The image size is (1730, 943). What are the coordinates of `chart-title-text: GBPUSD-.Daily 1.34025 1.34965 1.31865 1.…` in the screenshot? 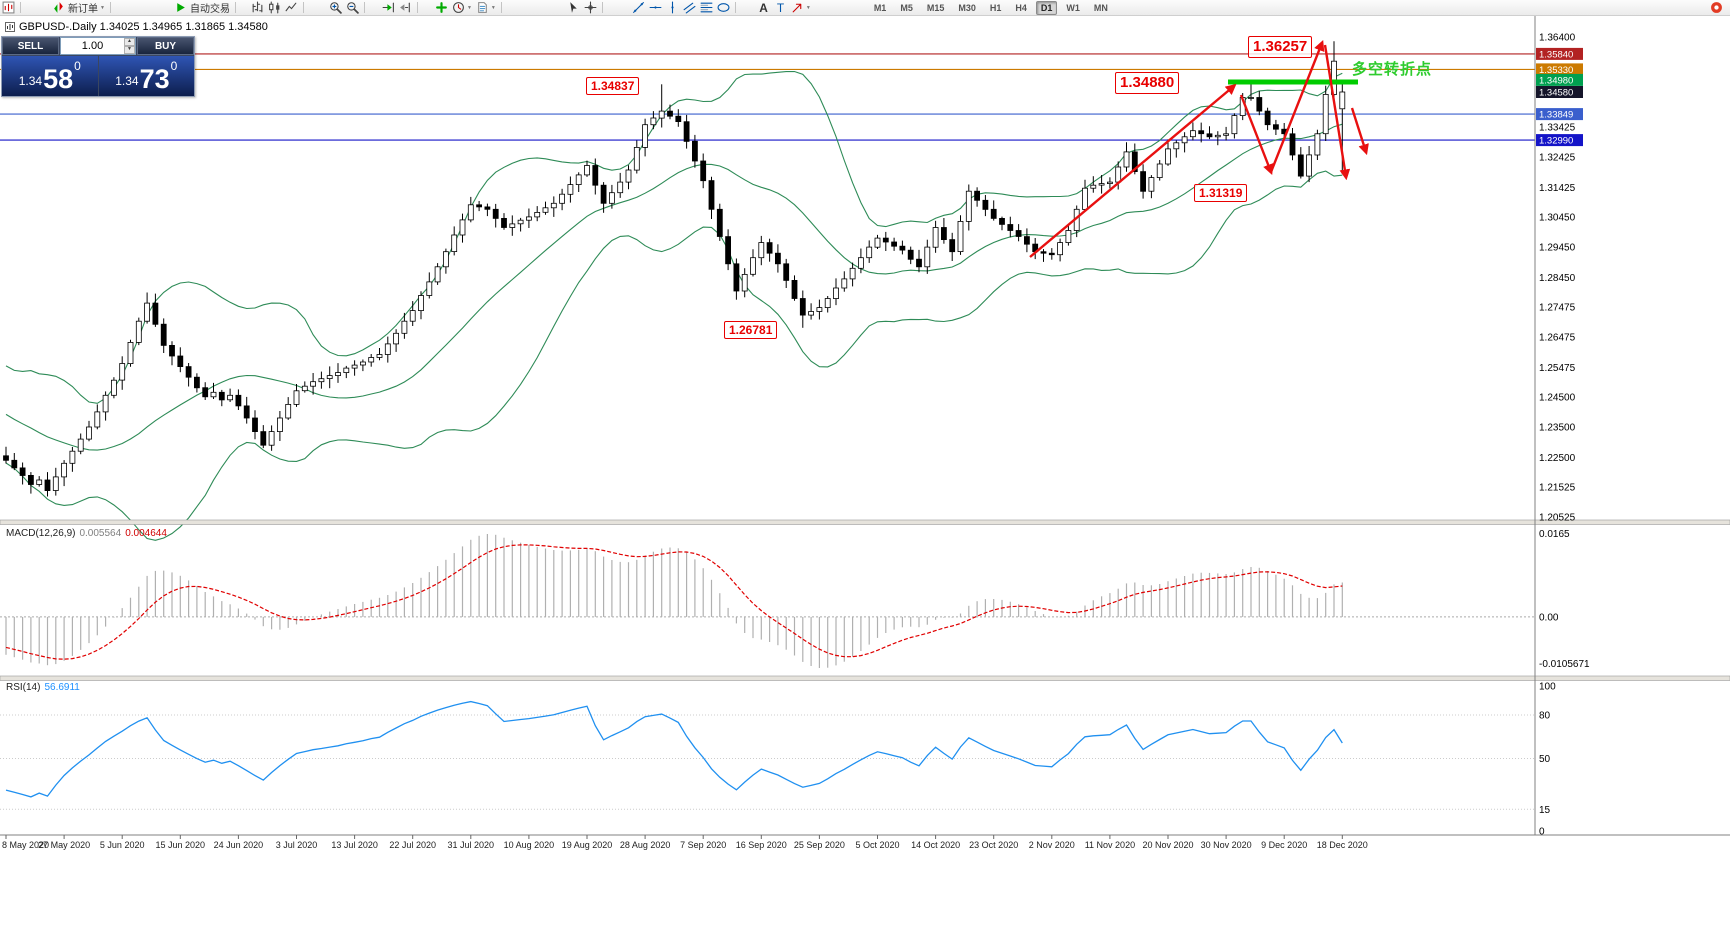 It's located at (143, 27).